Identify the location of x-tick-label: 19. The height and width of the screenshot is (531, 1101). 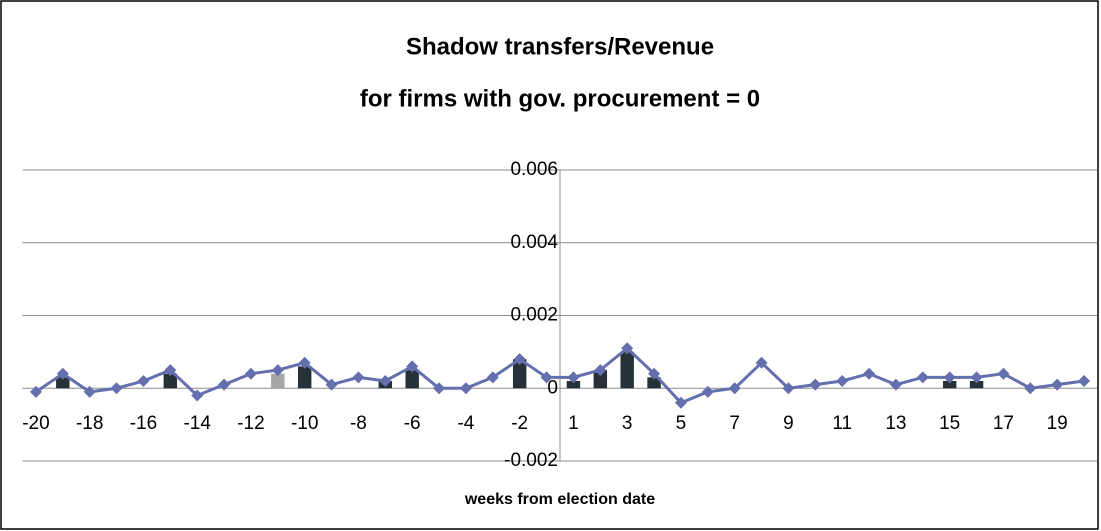
(1057, 423).